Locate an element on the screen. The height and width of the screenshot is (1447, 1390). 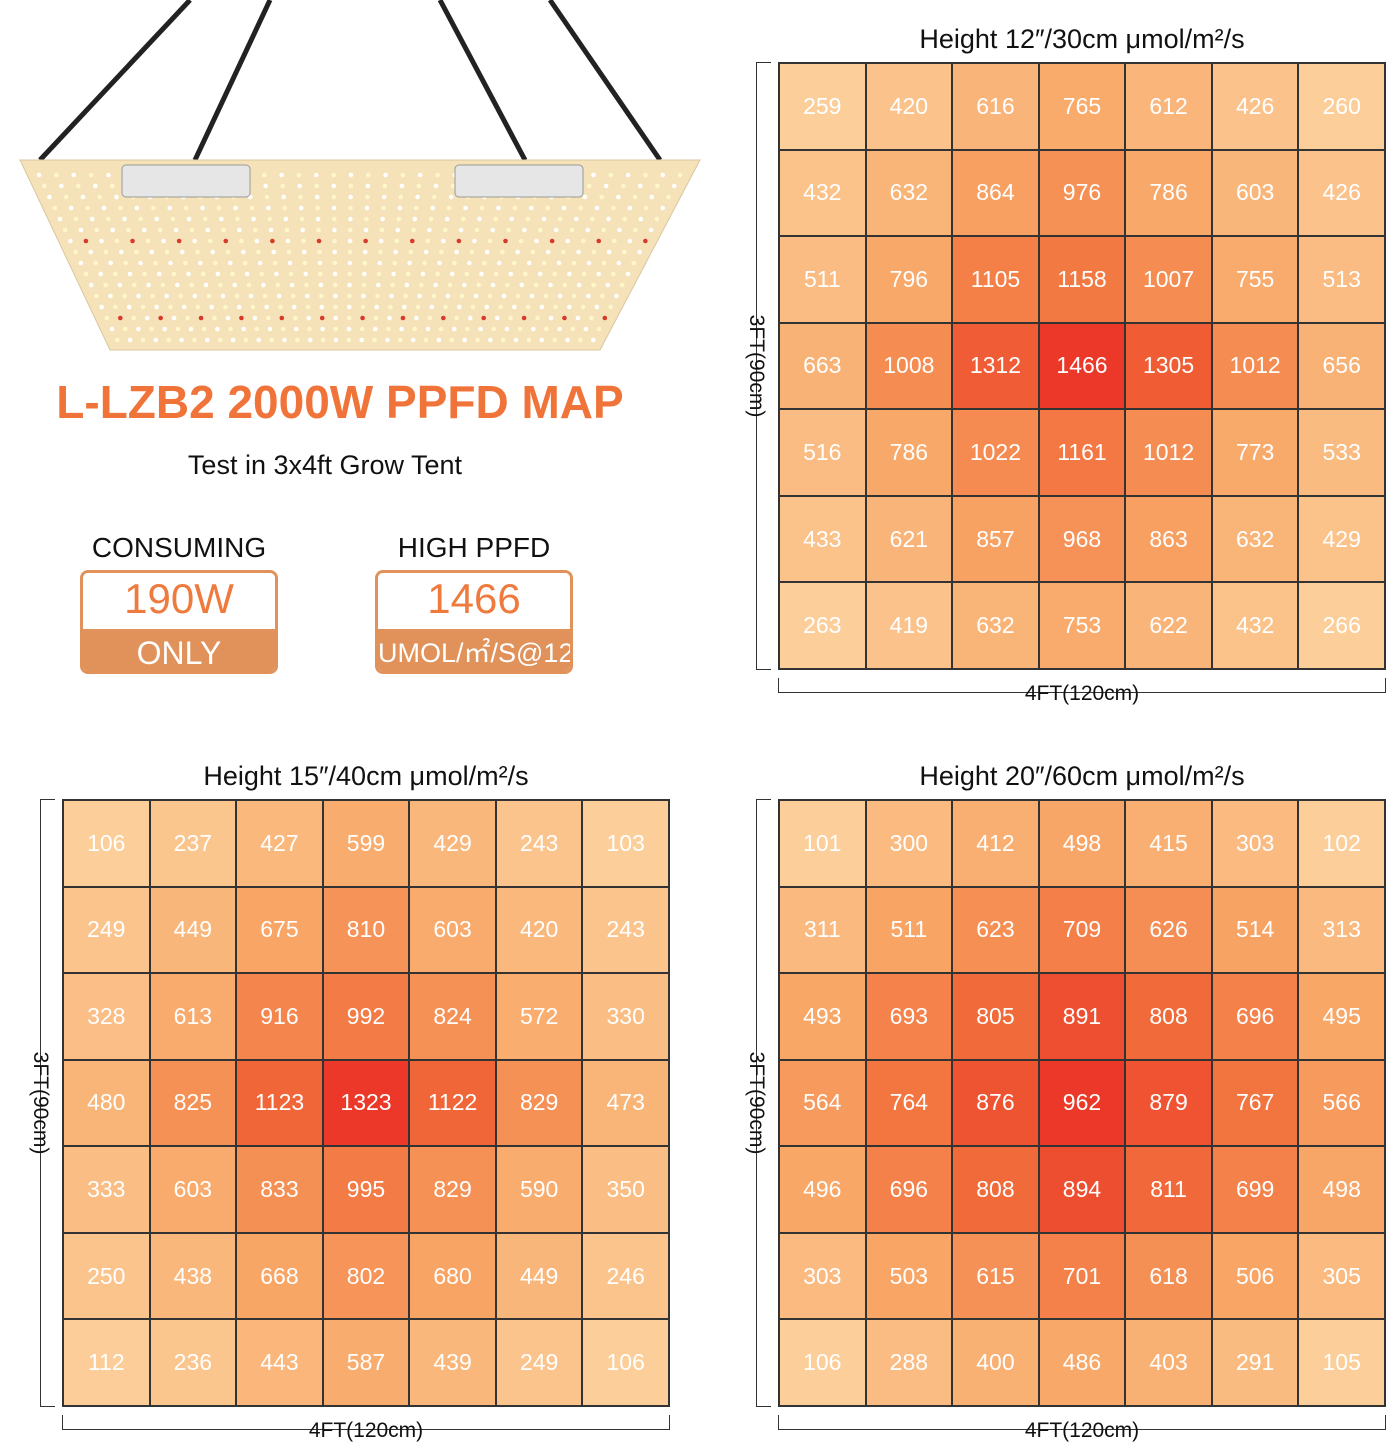
ppfd-cell: 1123 is located at coordinates (279, 1103).